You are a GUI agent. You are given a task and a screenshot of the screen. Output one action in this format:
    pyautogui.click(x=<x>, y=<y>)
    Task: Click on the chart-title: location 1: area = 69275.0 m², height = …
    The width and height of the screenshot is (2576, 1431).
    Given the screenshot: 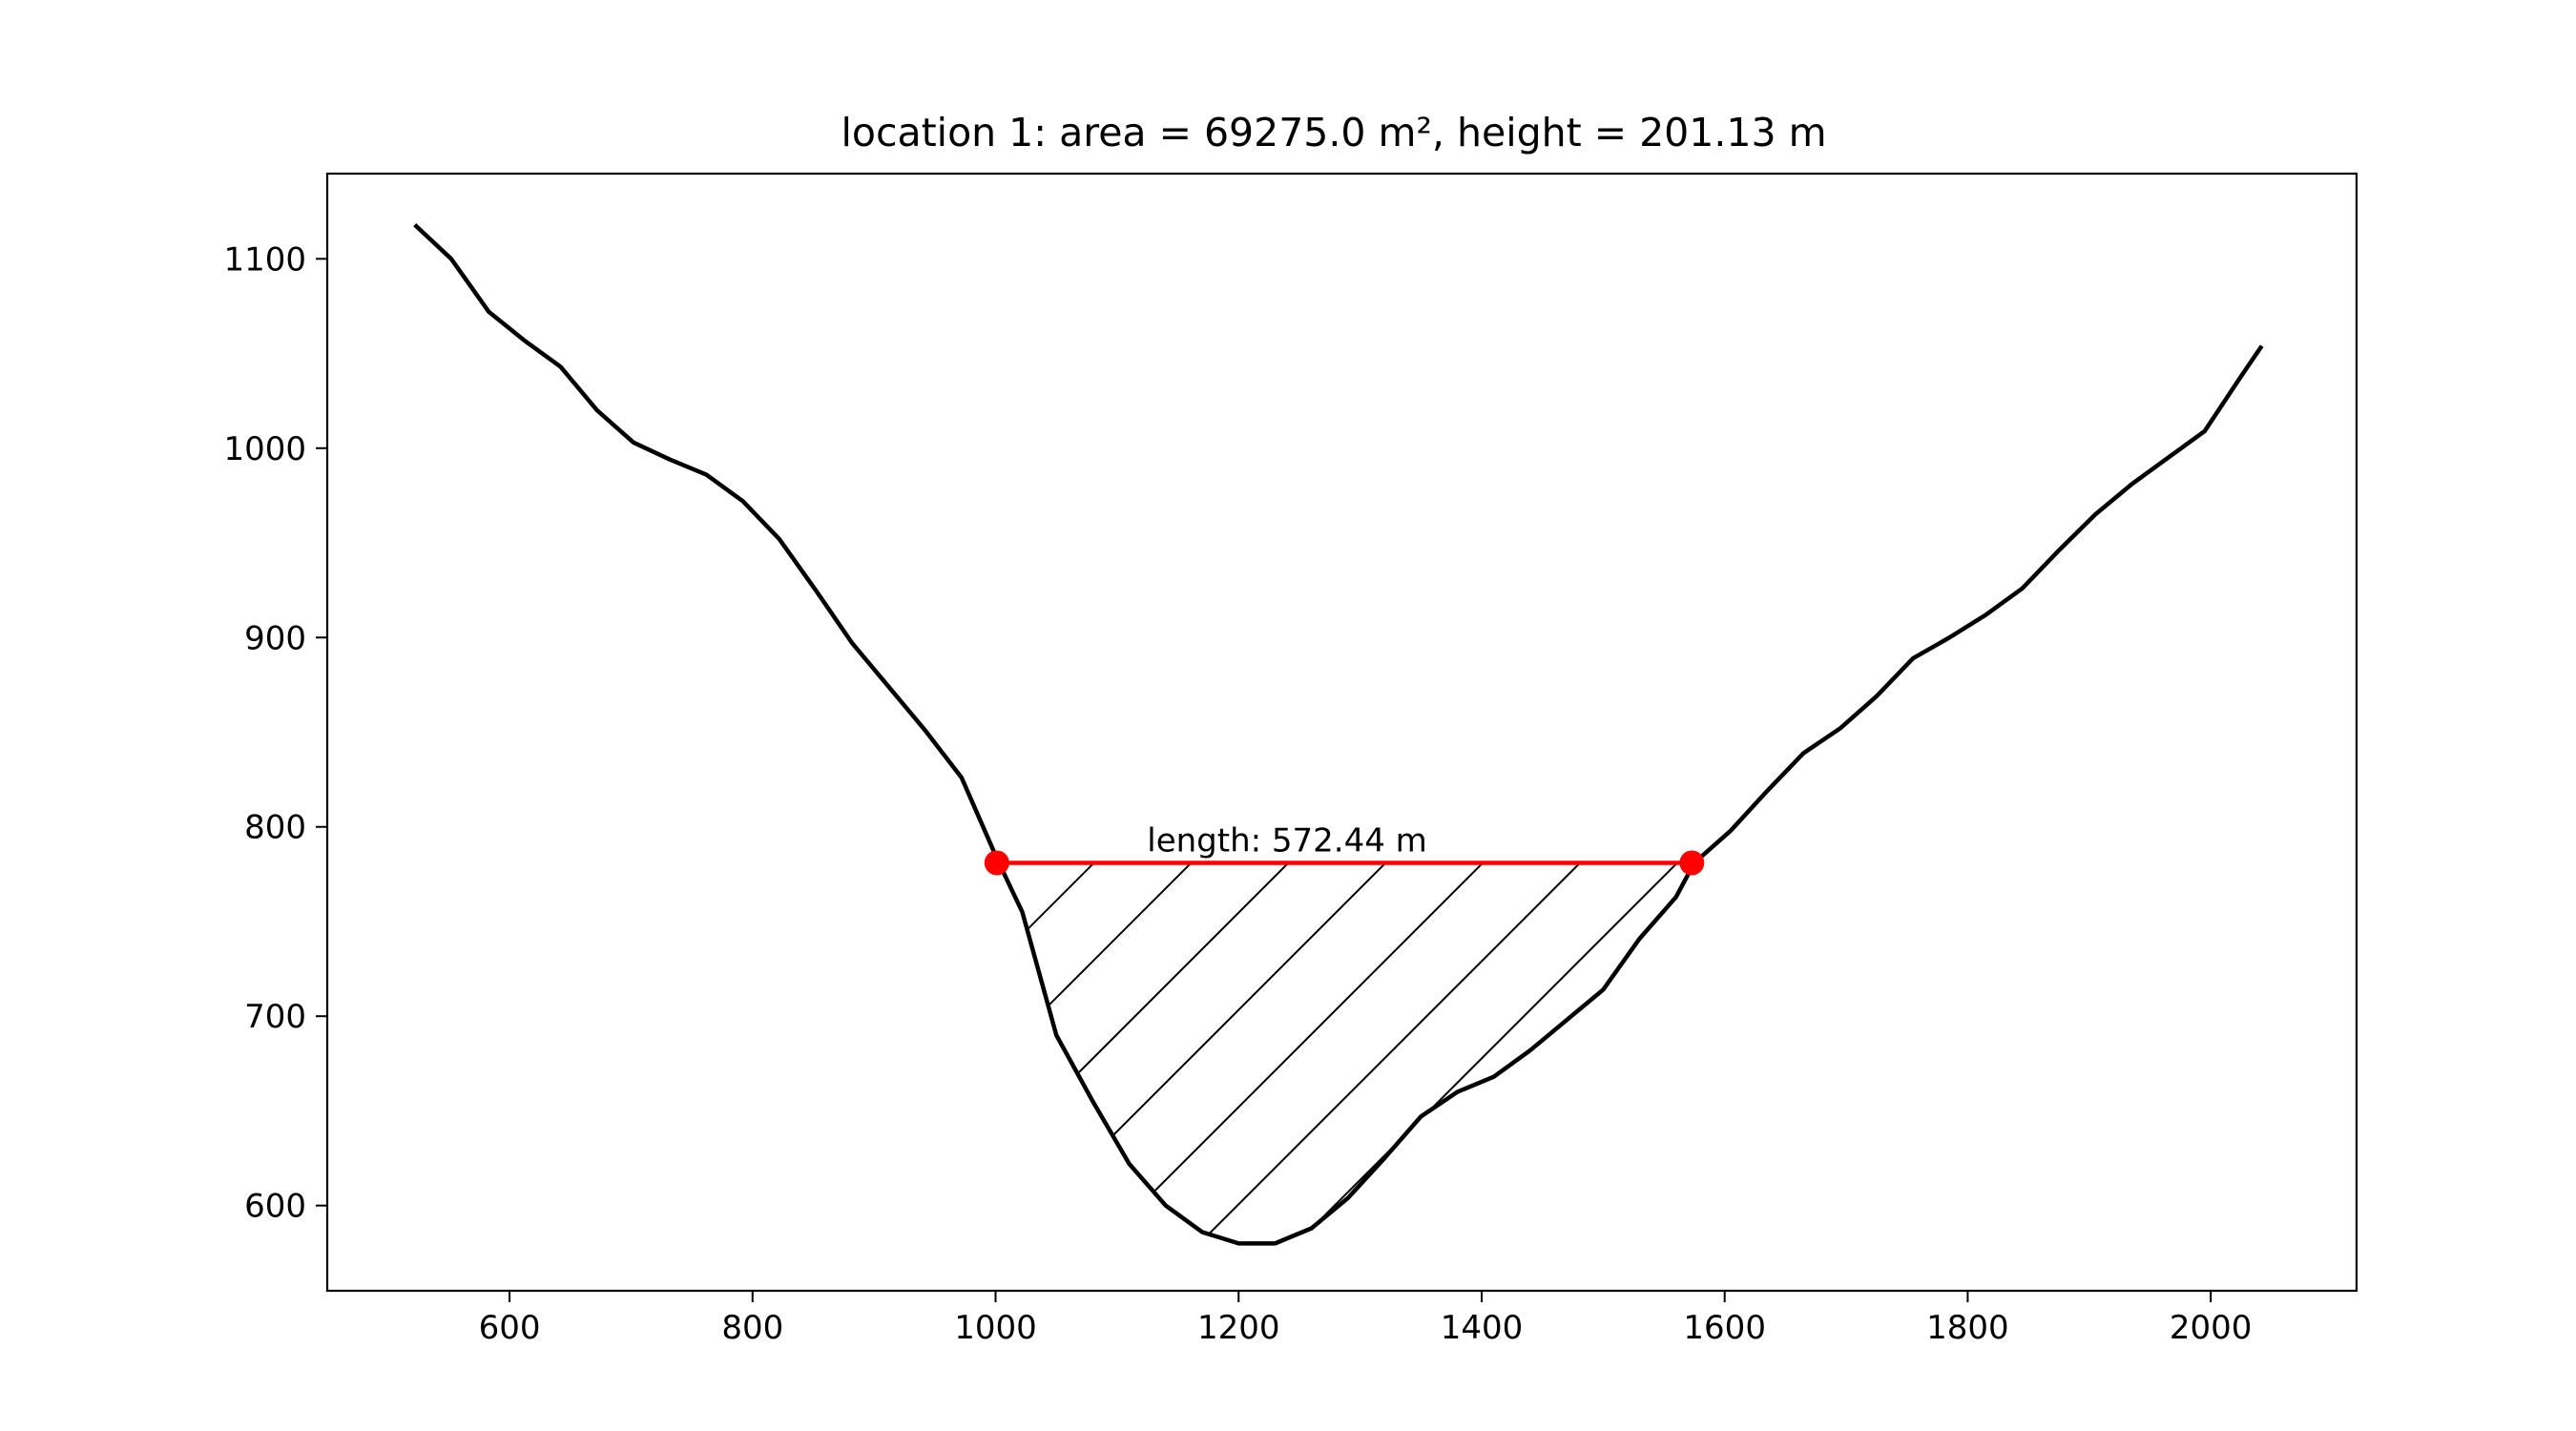 What is the action you would take?
    pyautogui.click(x=1333, y=133)
    